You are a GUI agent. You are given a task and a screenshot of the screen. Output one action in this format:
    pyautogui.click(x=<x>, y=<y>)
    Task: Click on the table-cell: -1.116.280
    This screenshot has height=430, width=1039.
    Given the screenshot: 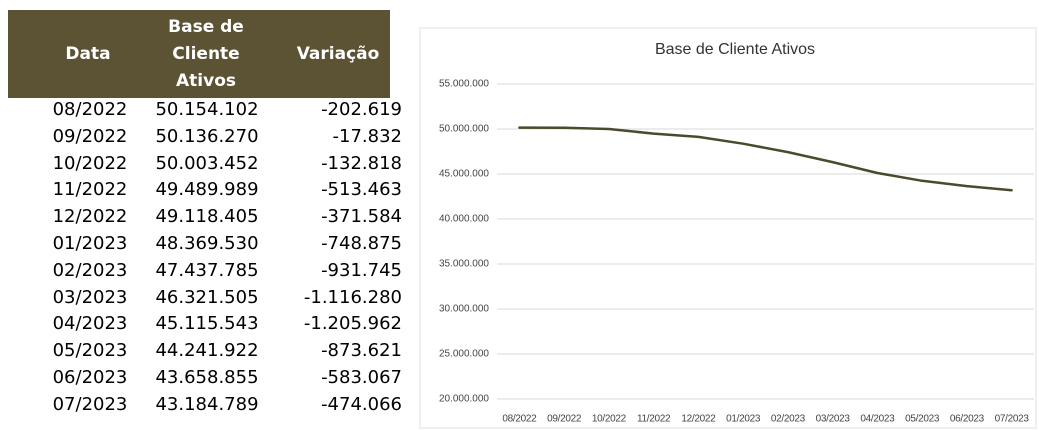 What is the action you would take?
    pyautogui.click(x=352, y=297)
    